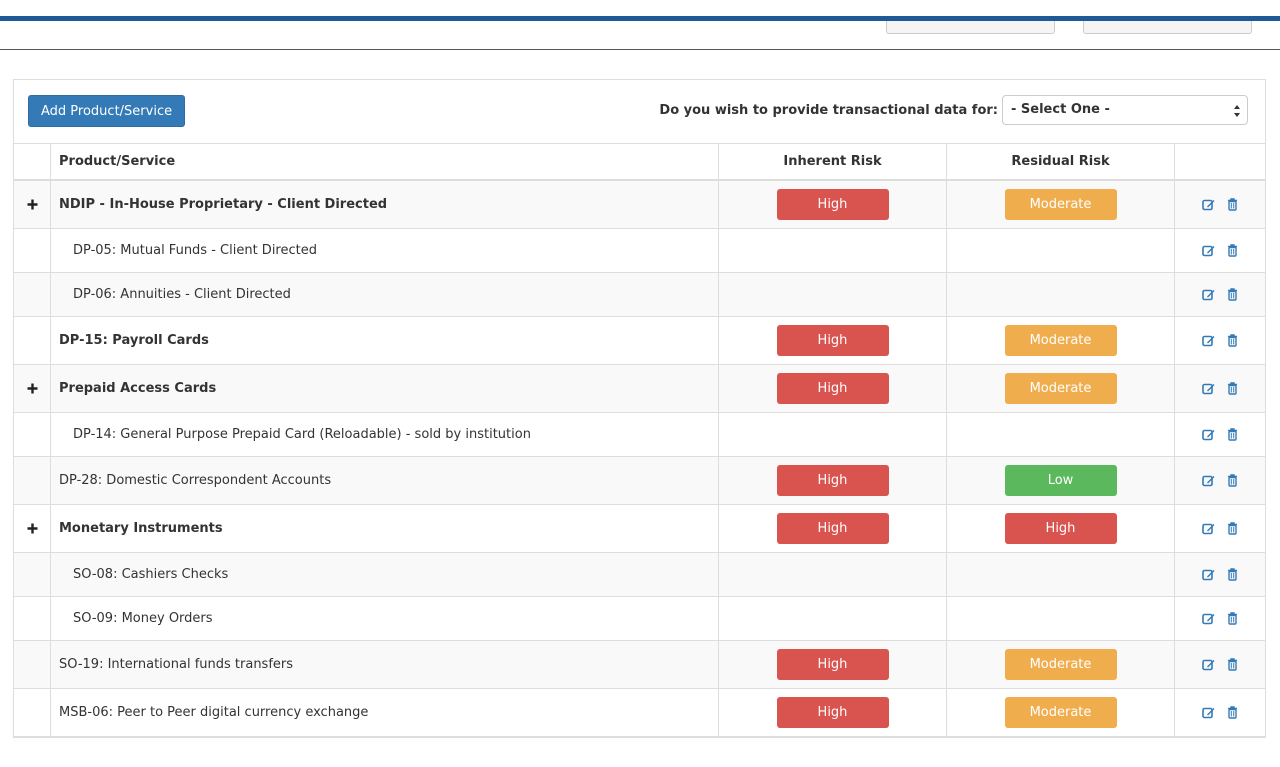 The image size is (1280, 767). I want to click on name-cell: Prepaid Access Cards, so click(385, 388).